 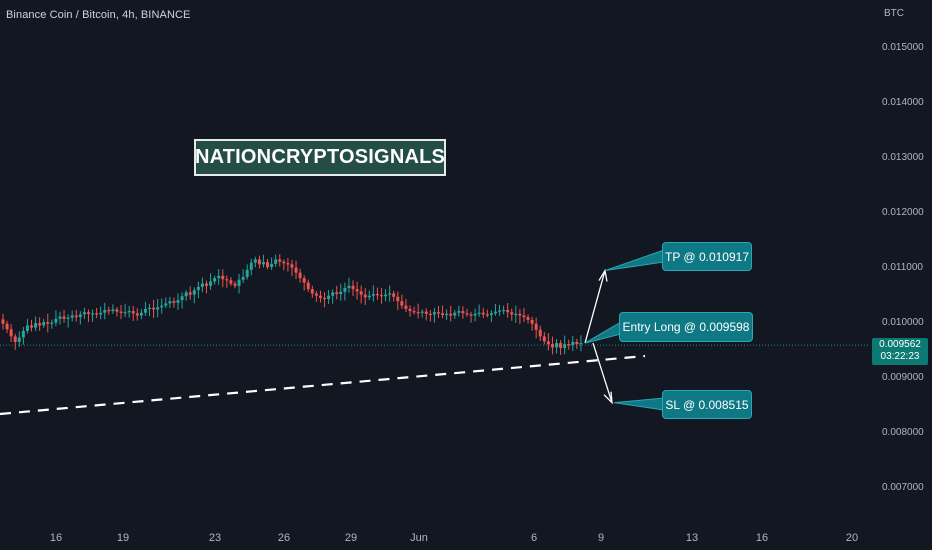 I want to click on sl-callout: SL @ 0.008515, so click(x=707, y=404).